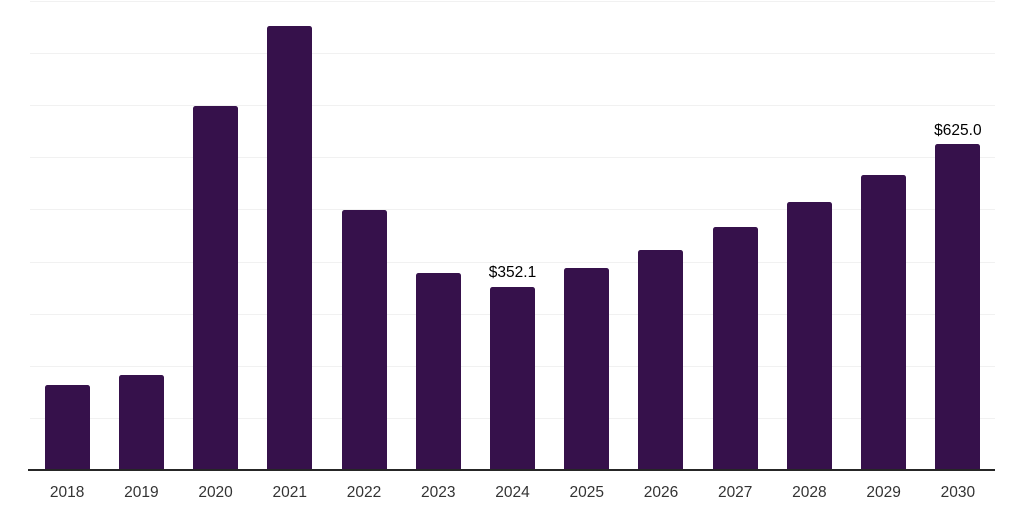  Describe the element at coordinates (364, 492) in the screenshot. I see `x-tick-label-2022: 2022` at that location.